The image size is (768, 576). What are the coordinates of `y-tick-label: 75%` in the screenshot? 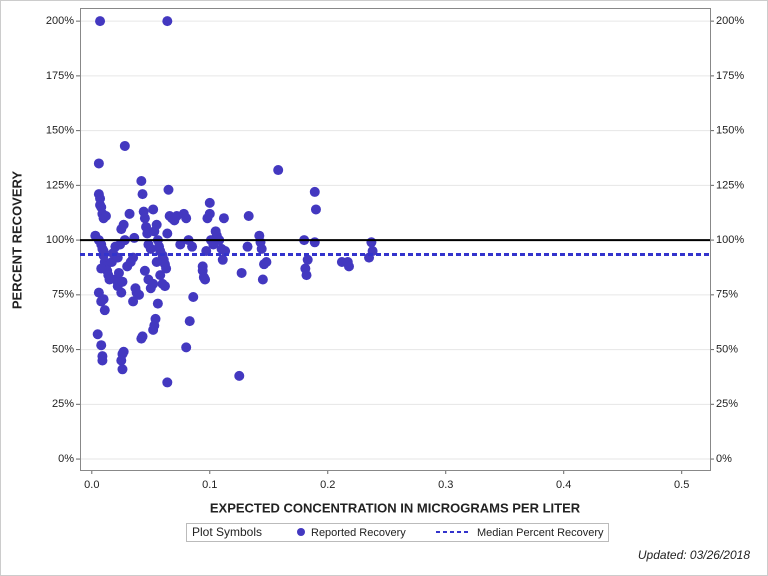 It's located at (63, 295).